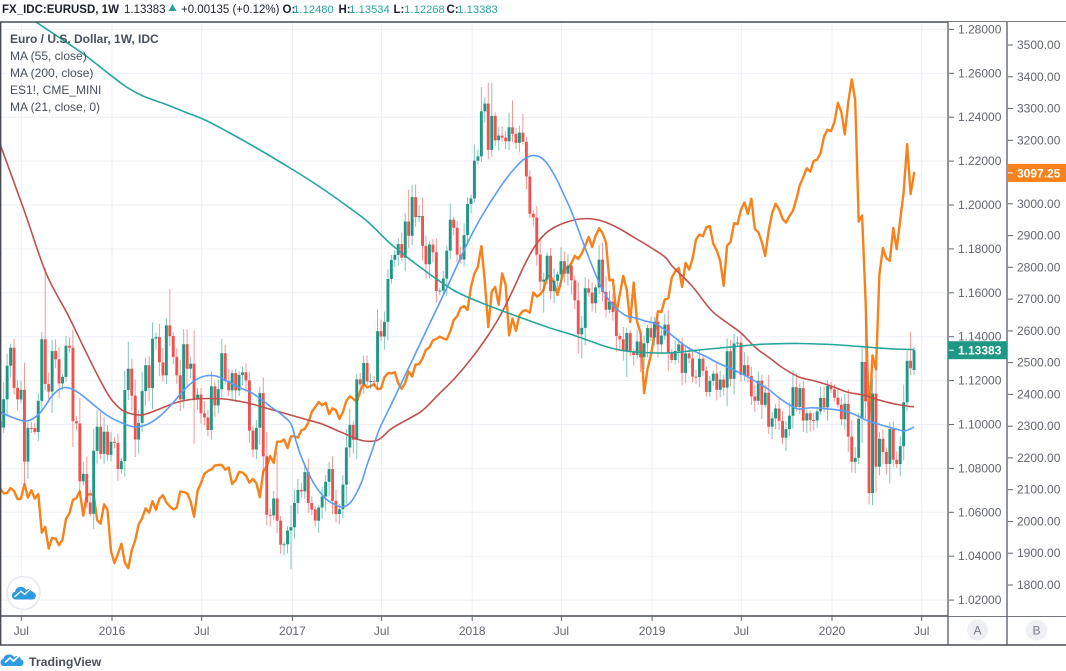 The image size is (1066, 671). I want to click on svg-text: 1.18000, so click(980, 249).